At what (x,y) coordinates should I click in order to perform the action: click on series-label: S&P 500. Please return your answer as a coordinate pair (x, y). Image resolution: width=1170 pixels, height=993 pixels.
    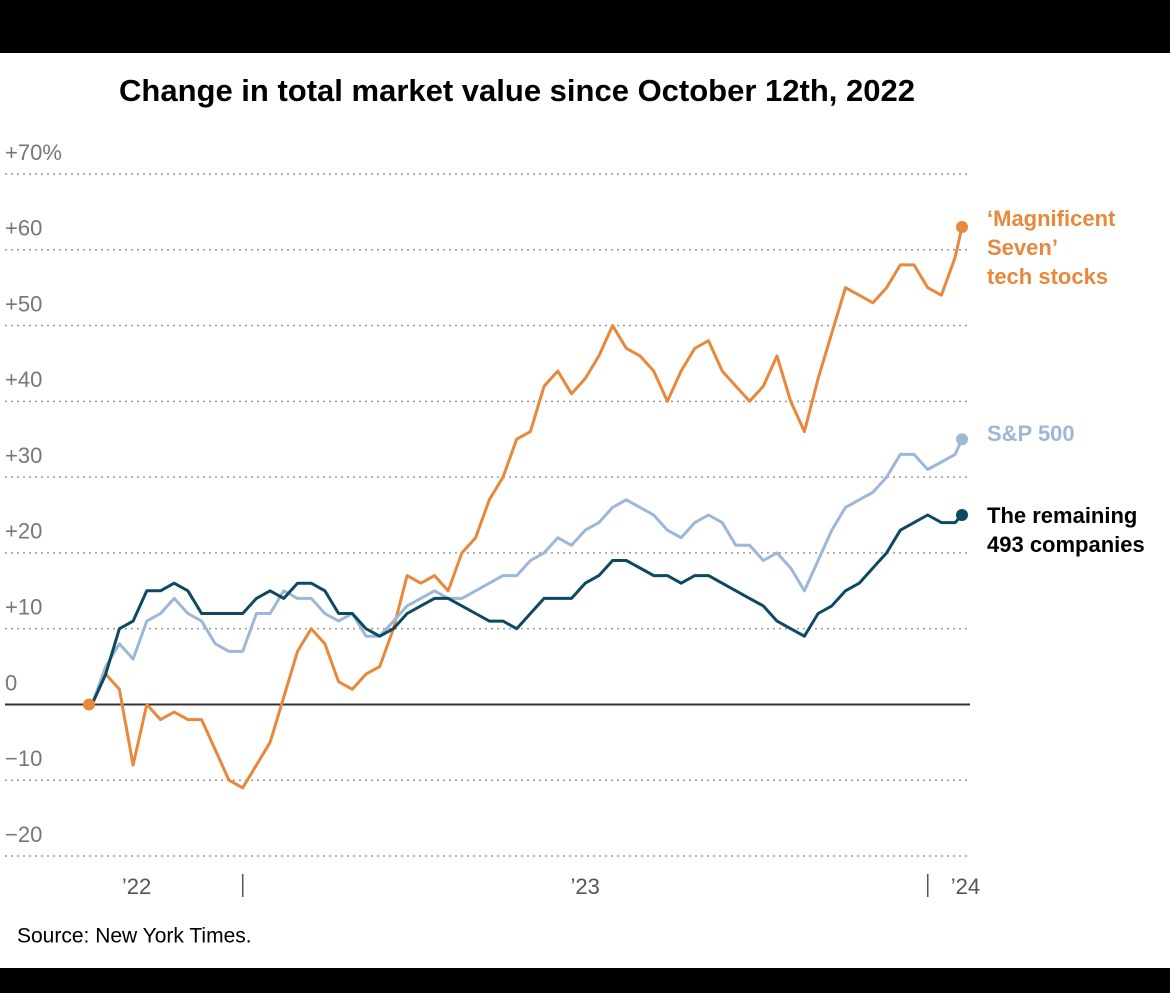
    Looking at the image, I should click on (1031, 433).